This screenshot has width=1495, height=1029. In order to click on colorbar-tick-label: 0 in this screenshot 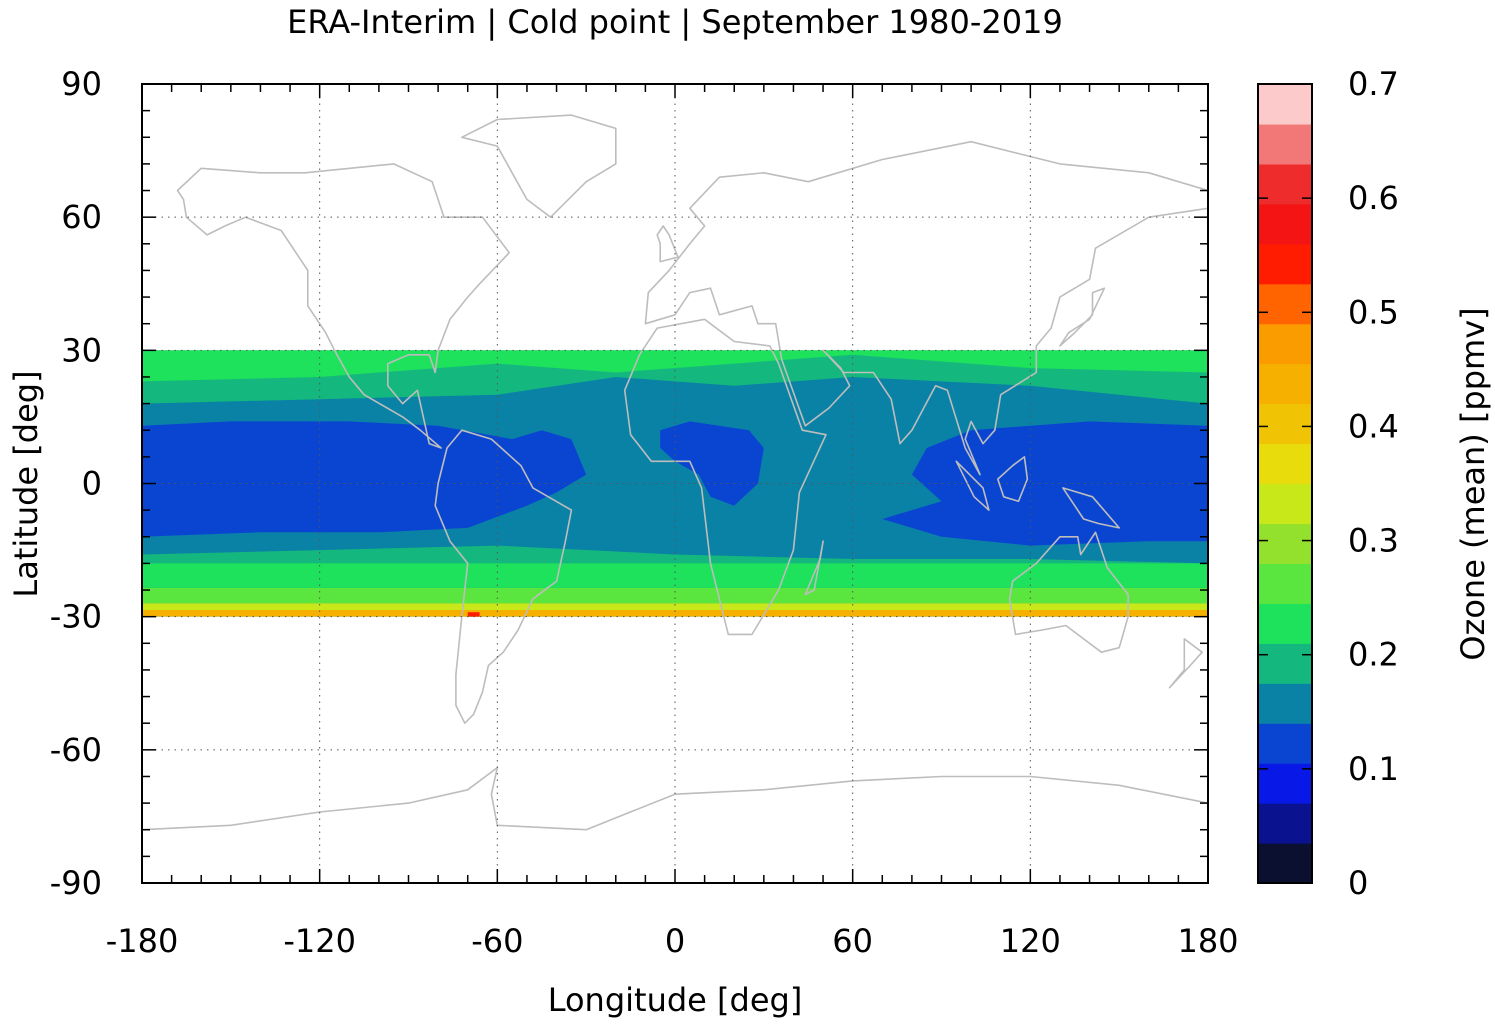, I will do `click(1358, 883)`.